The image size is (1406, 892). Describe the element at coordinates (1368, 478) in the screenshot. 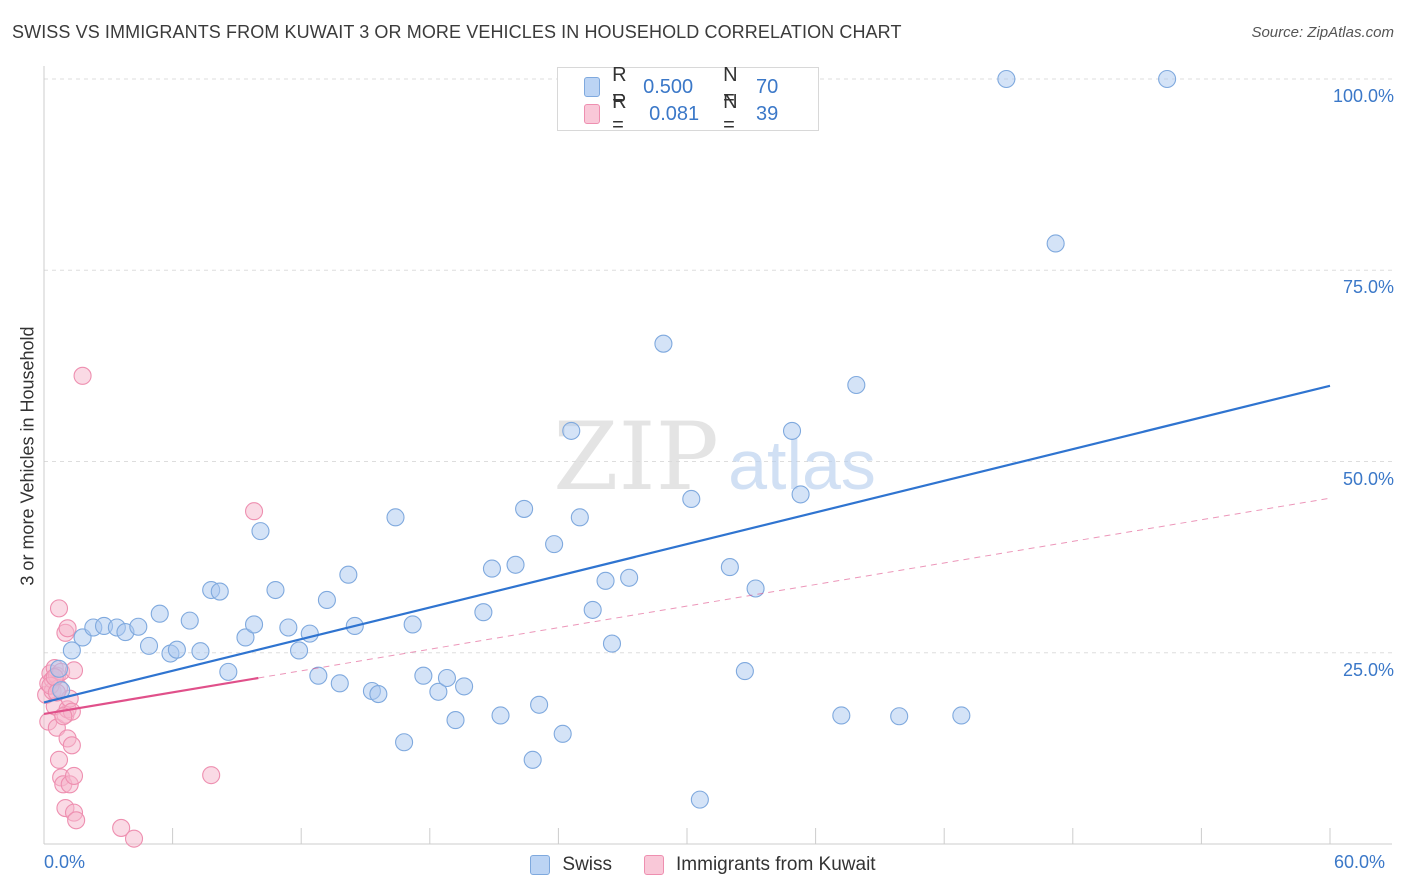

I see `y-tick-label: 50.0%` at that location.